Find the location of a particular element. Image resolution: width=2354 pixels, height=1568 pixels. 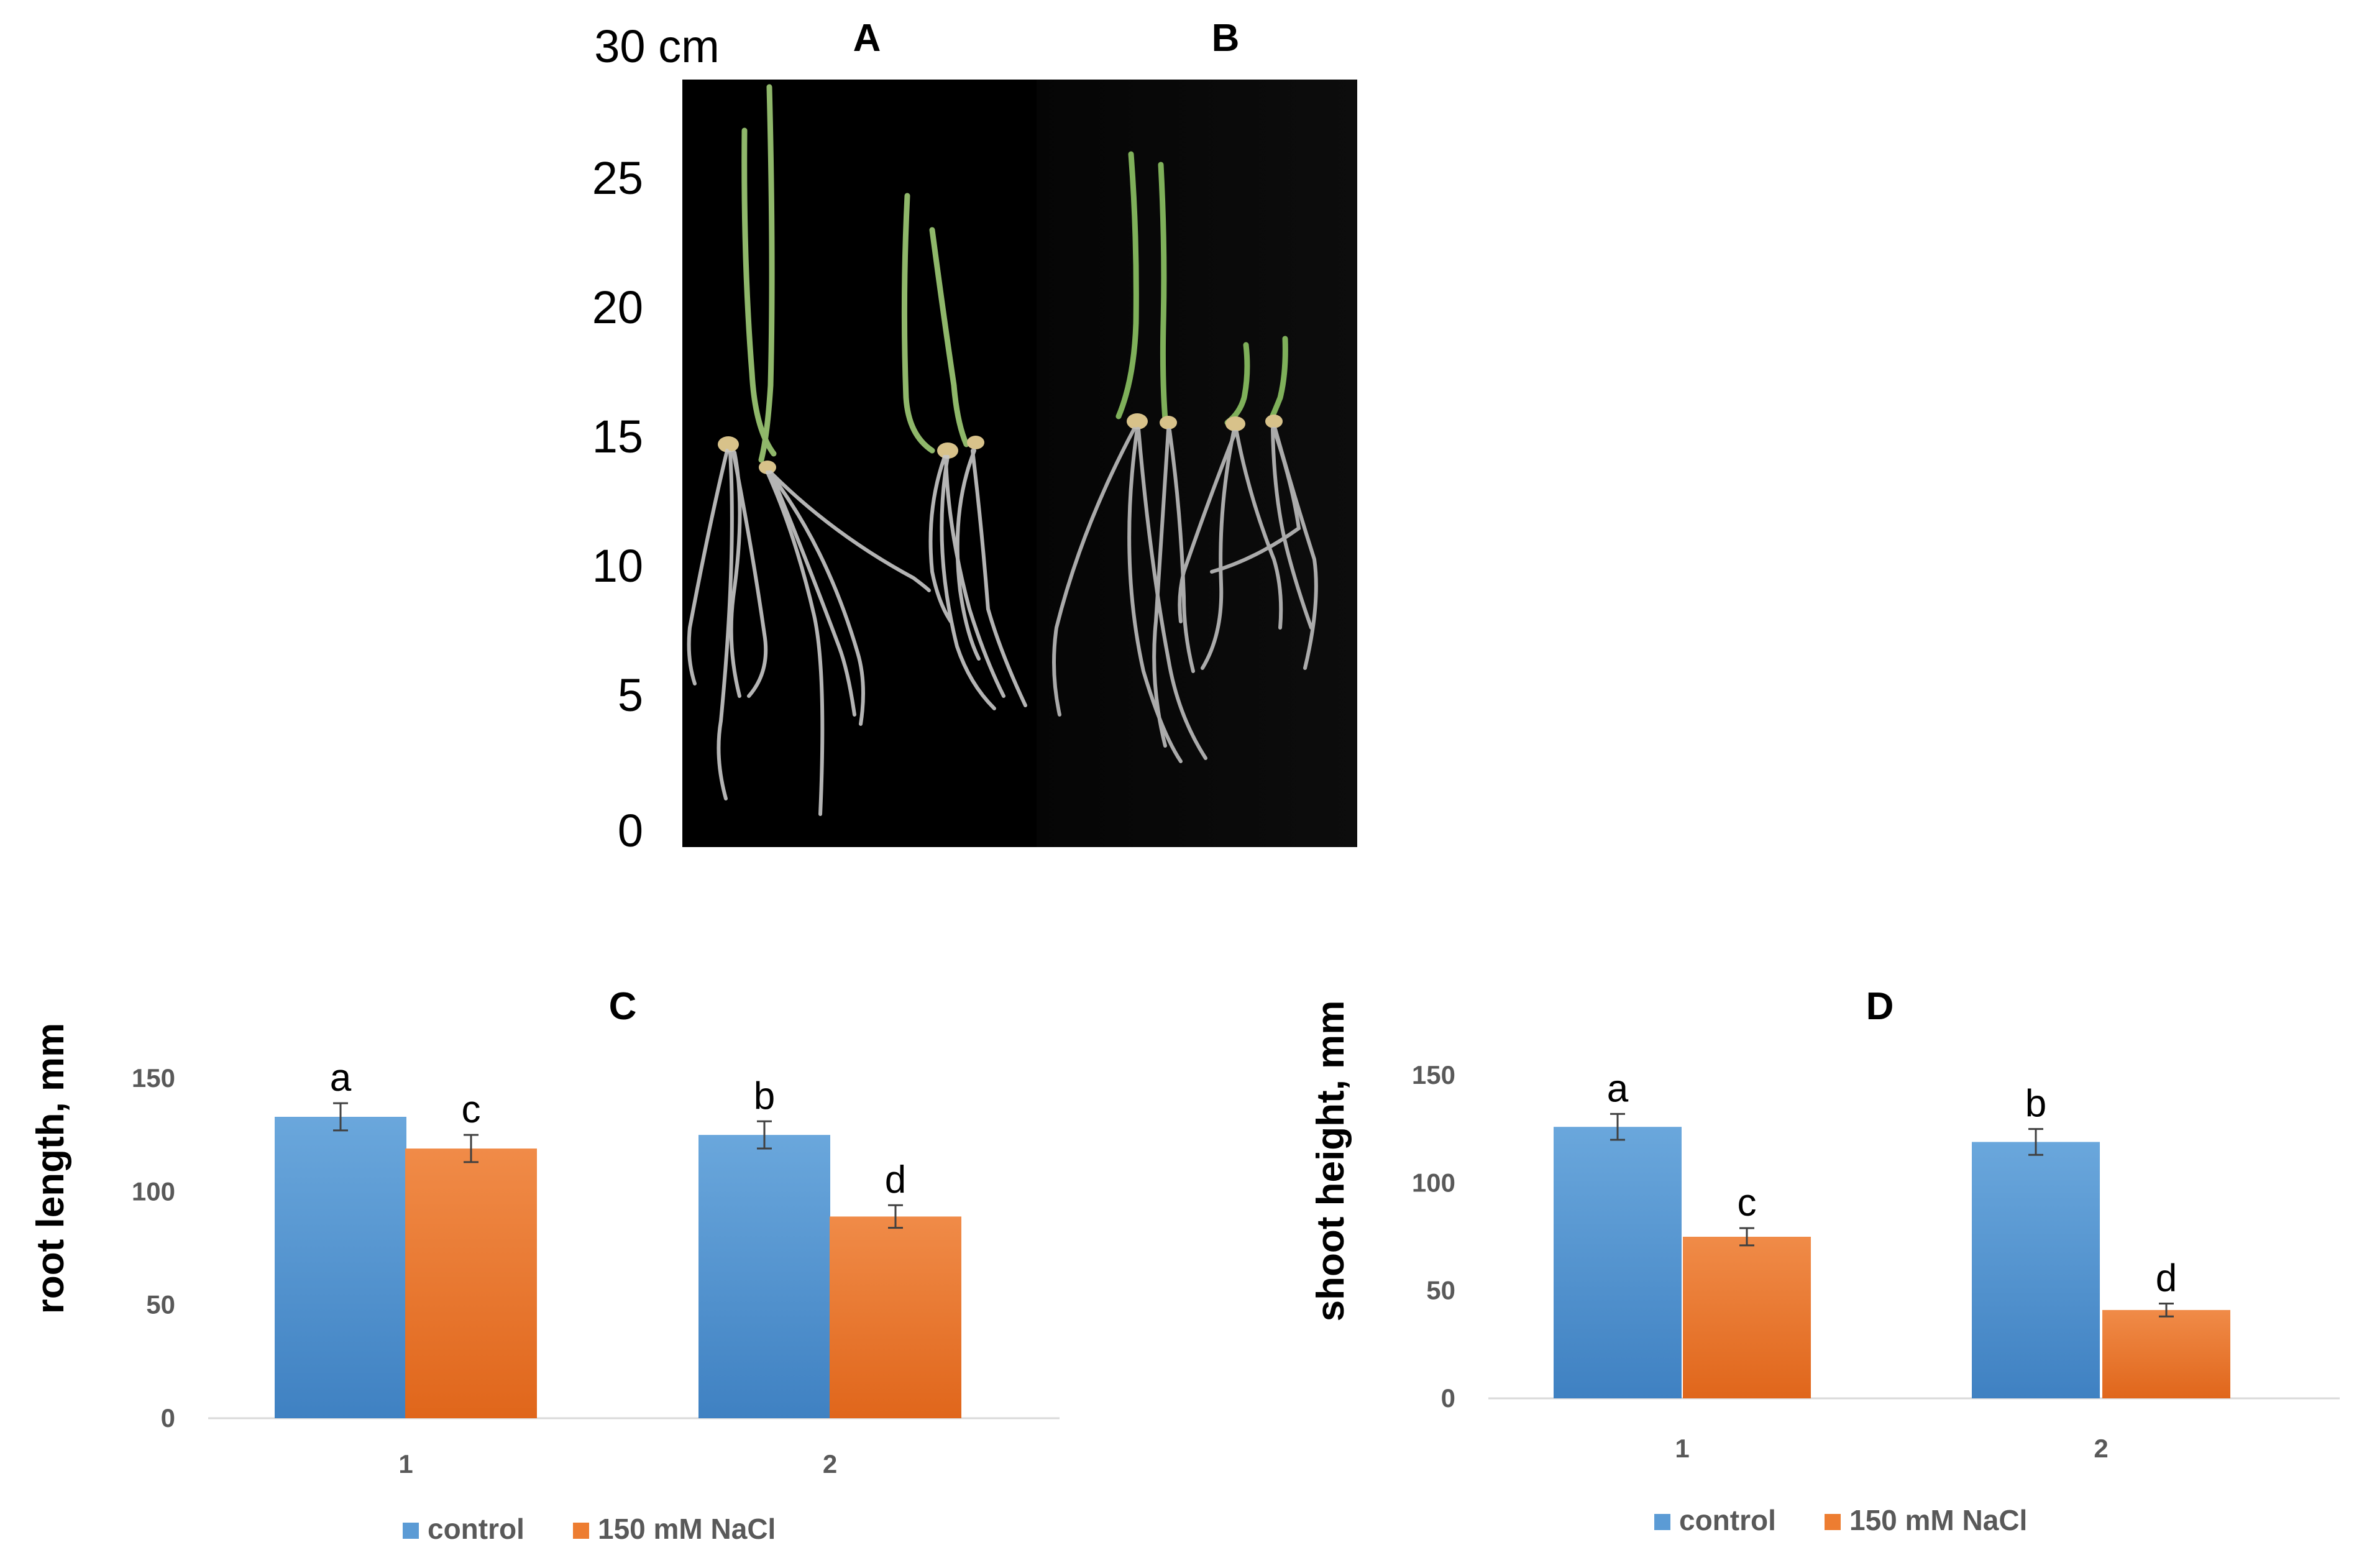

scale-tick-label: 25 is located at coordinates (618, 178).